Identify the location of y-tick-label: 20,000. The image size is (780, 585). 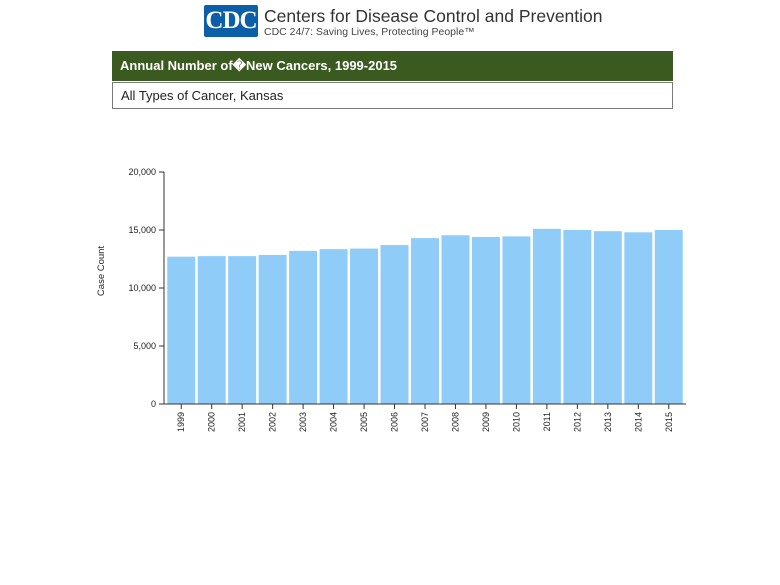
(142, 172).